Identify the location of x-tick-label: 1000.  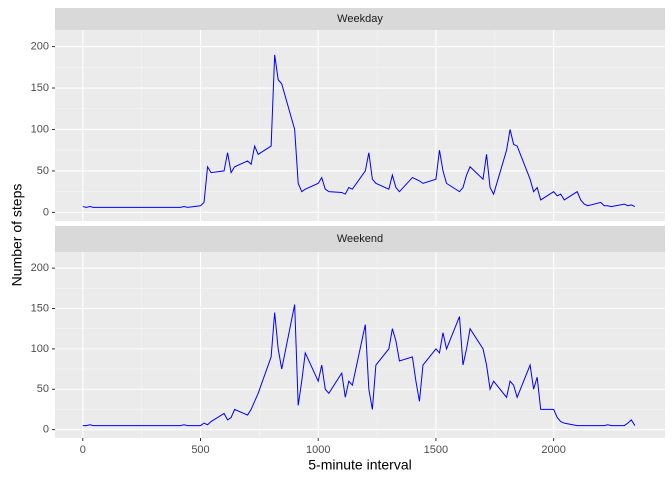
(318, 450).